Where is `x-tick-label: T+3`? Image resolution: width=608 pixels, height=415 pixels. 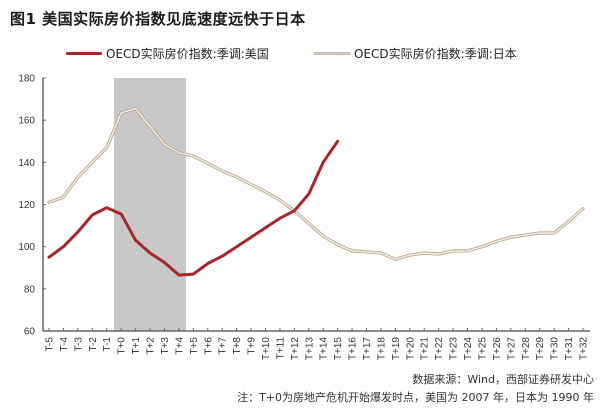 x-tick-label: T+3 is located at coordinates (165, 346).